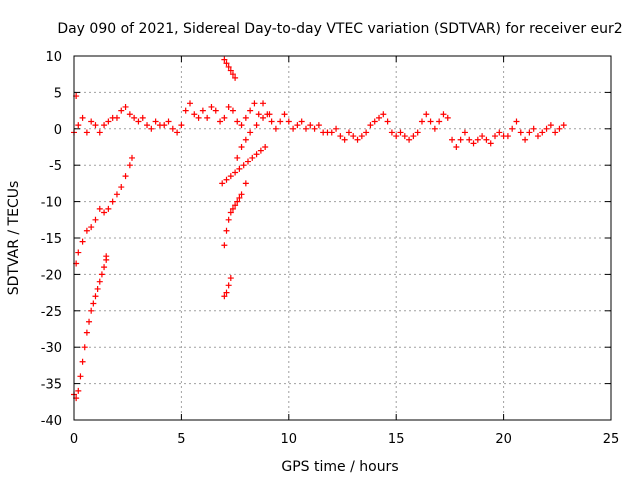 This screenshot has height=480, width=640. I want to click on x-tick-label: 20, so click(503, 439).